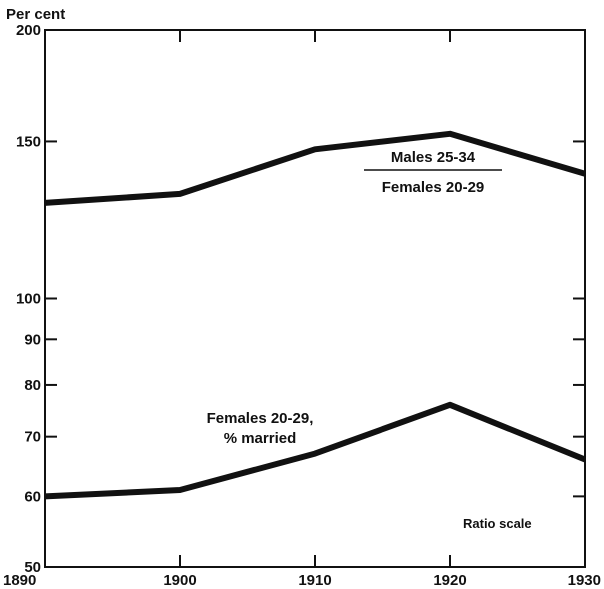 This screenshot has width=604, height=589. Describe the element at coordinates (35, 14) in the screenshot. I see `y-axis-label: Per cent` at that location.